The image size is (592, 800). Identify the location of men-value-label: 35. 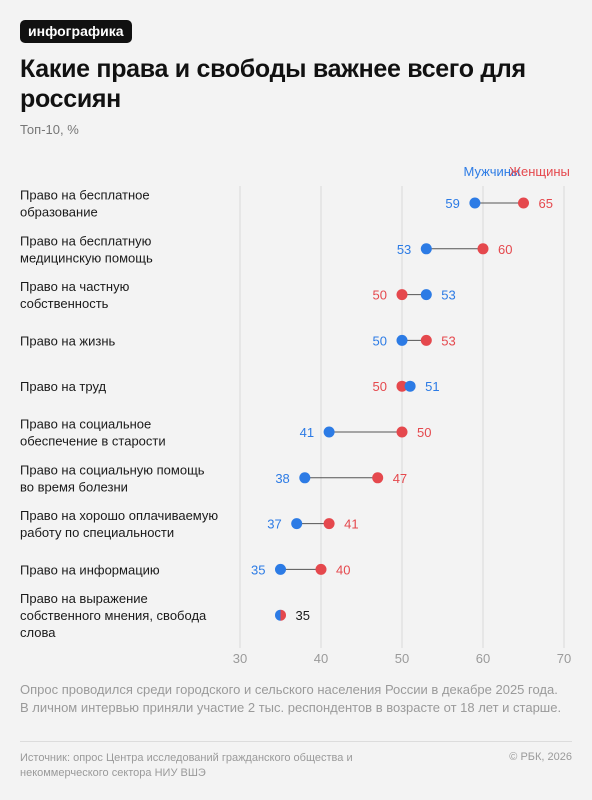
(258, 569).